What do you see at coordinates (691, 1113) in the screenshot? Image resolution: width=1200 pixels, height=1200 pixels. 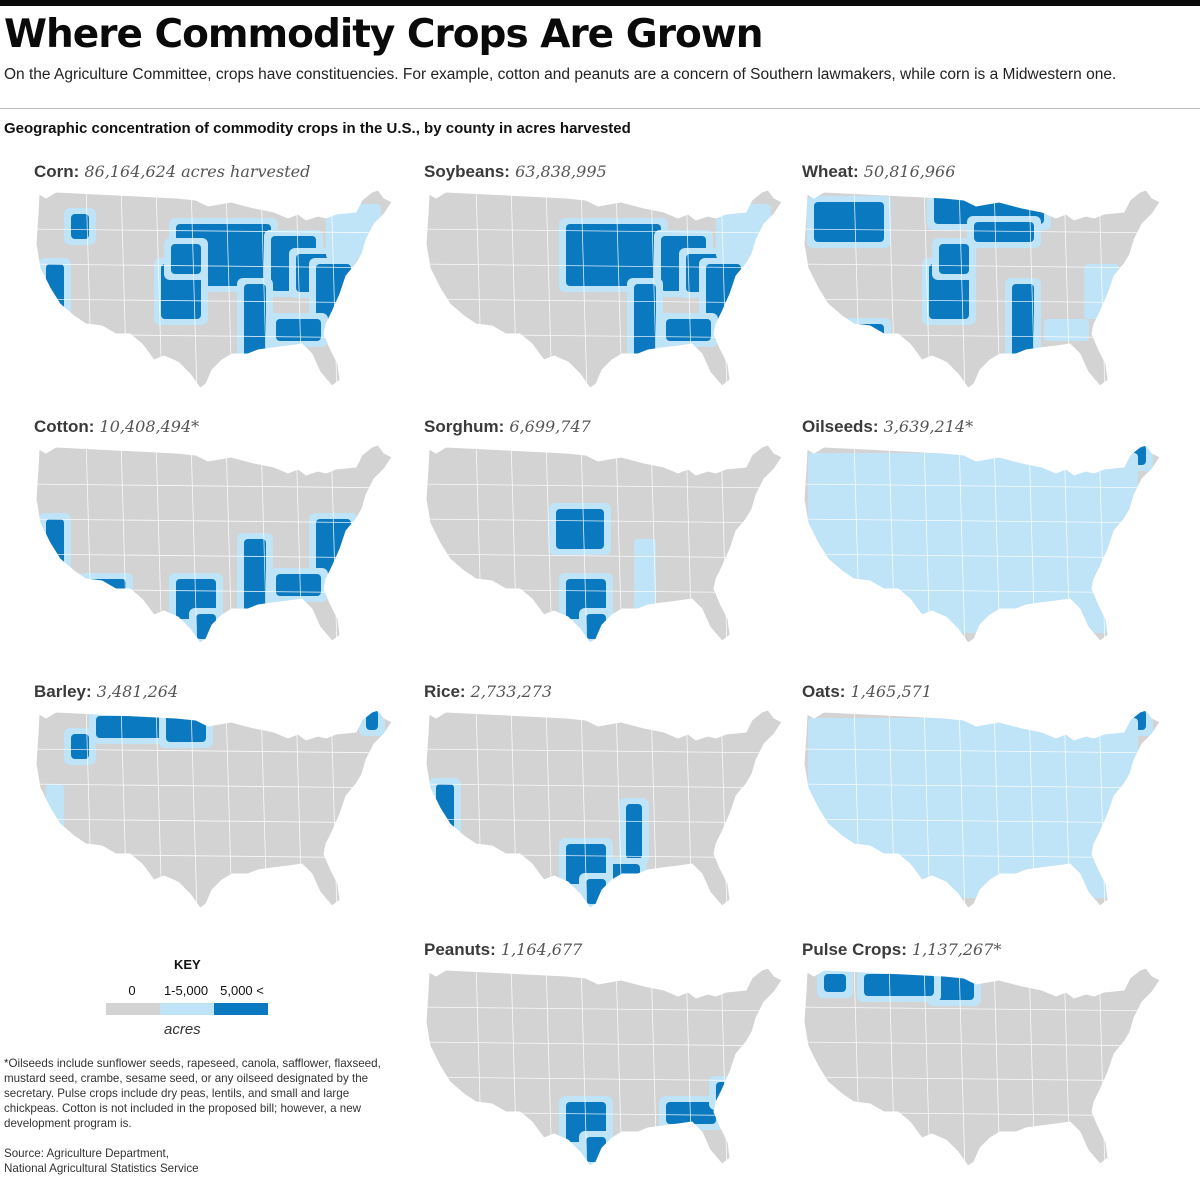 I see `region-georgia` at bounding box center [691, 1113].